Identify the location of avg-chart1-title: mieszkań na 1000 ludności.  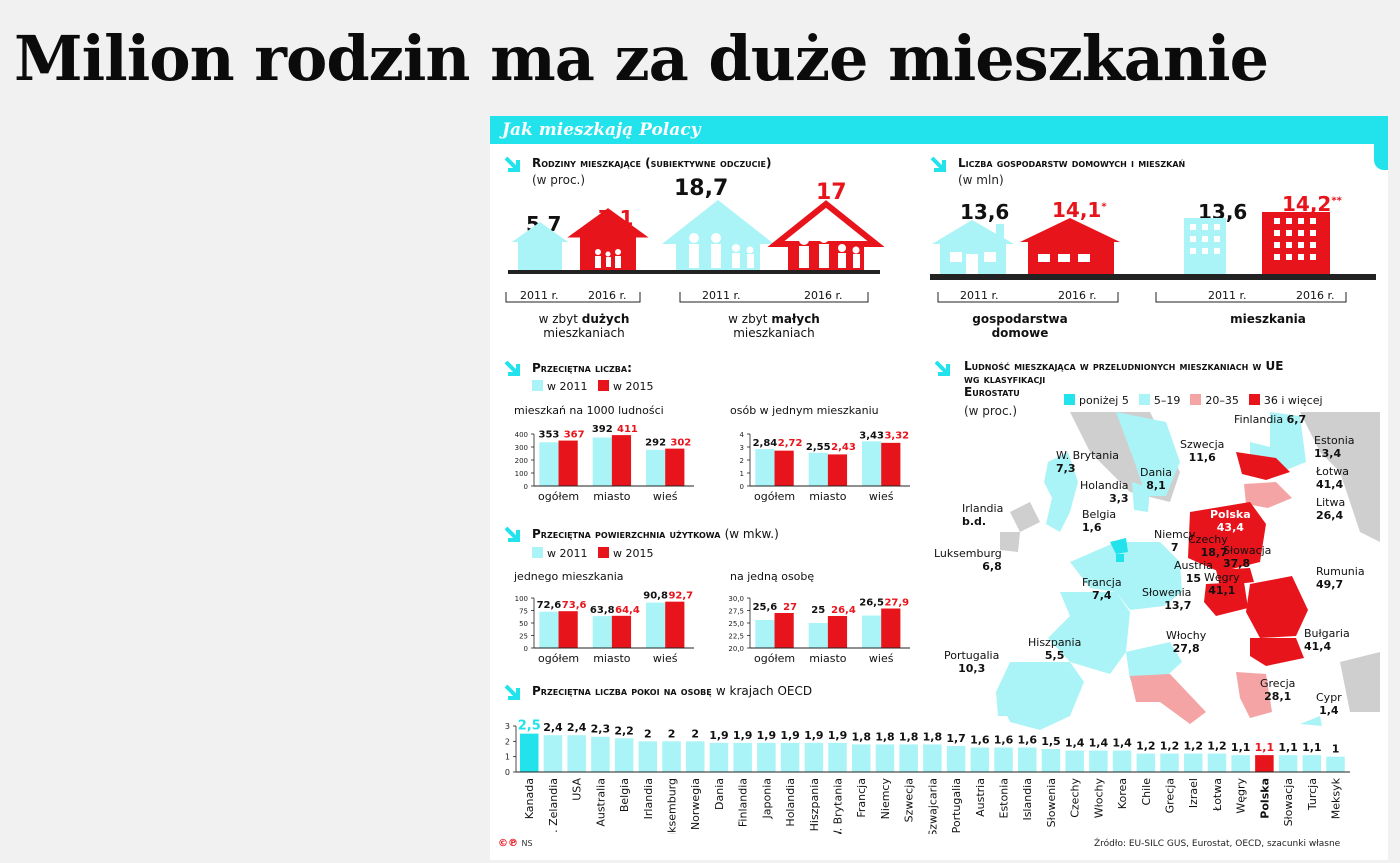
(589, 410).